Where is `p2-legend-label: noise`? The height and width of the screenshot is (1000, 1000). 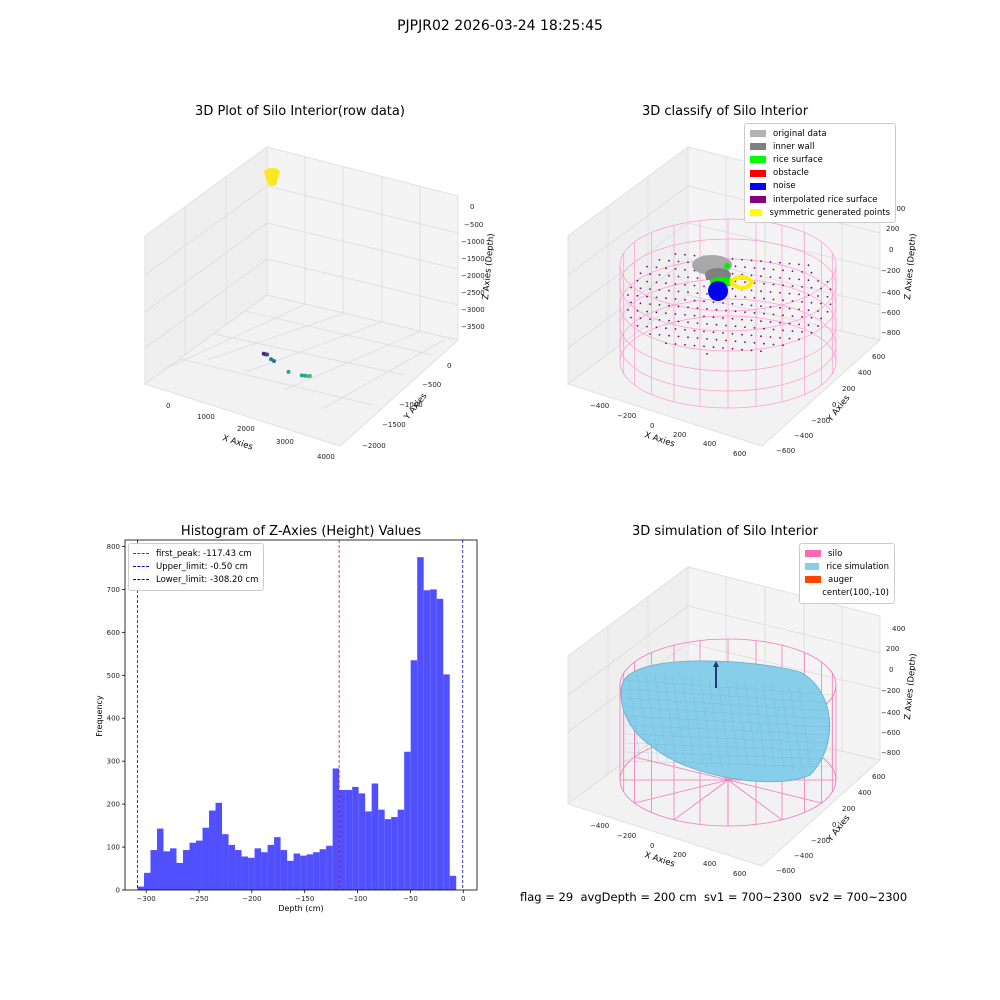
p2-legend-label: noise is located at coordinates (784, 186).